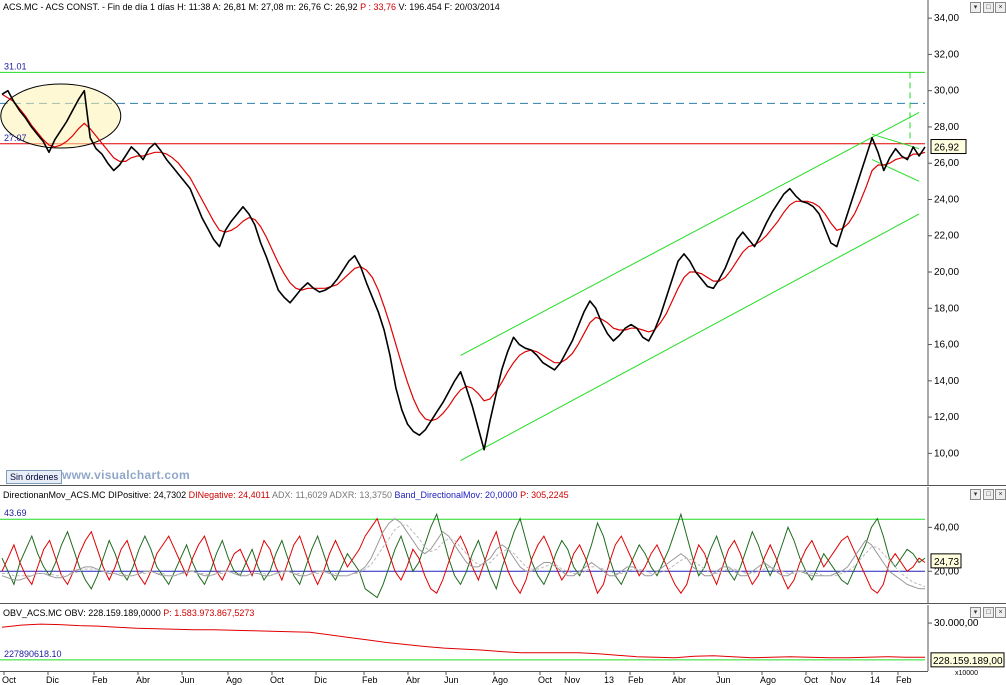 This screenshot has width=1006, height=685. Describe the element at coordinates (946, 453) in the screenshot. I see `price-y-tick-label: 10,00` at that location.